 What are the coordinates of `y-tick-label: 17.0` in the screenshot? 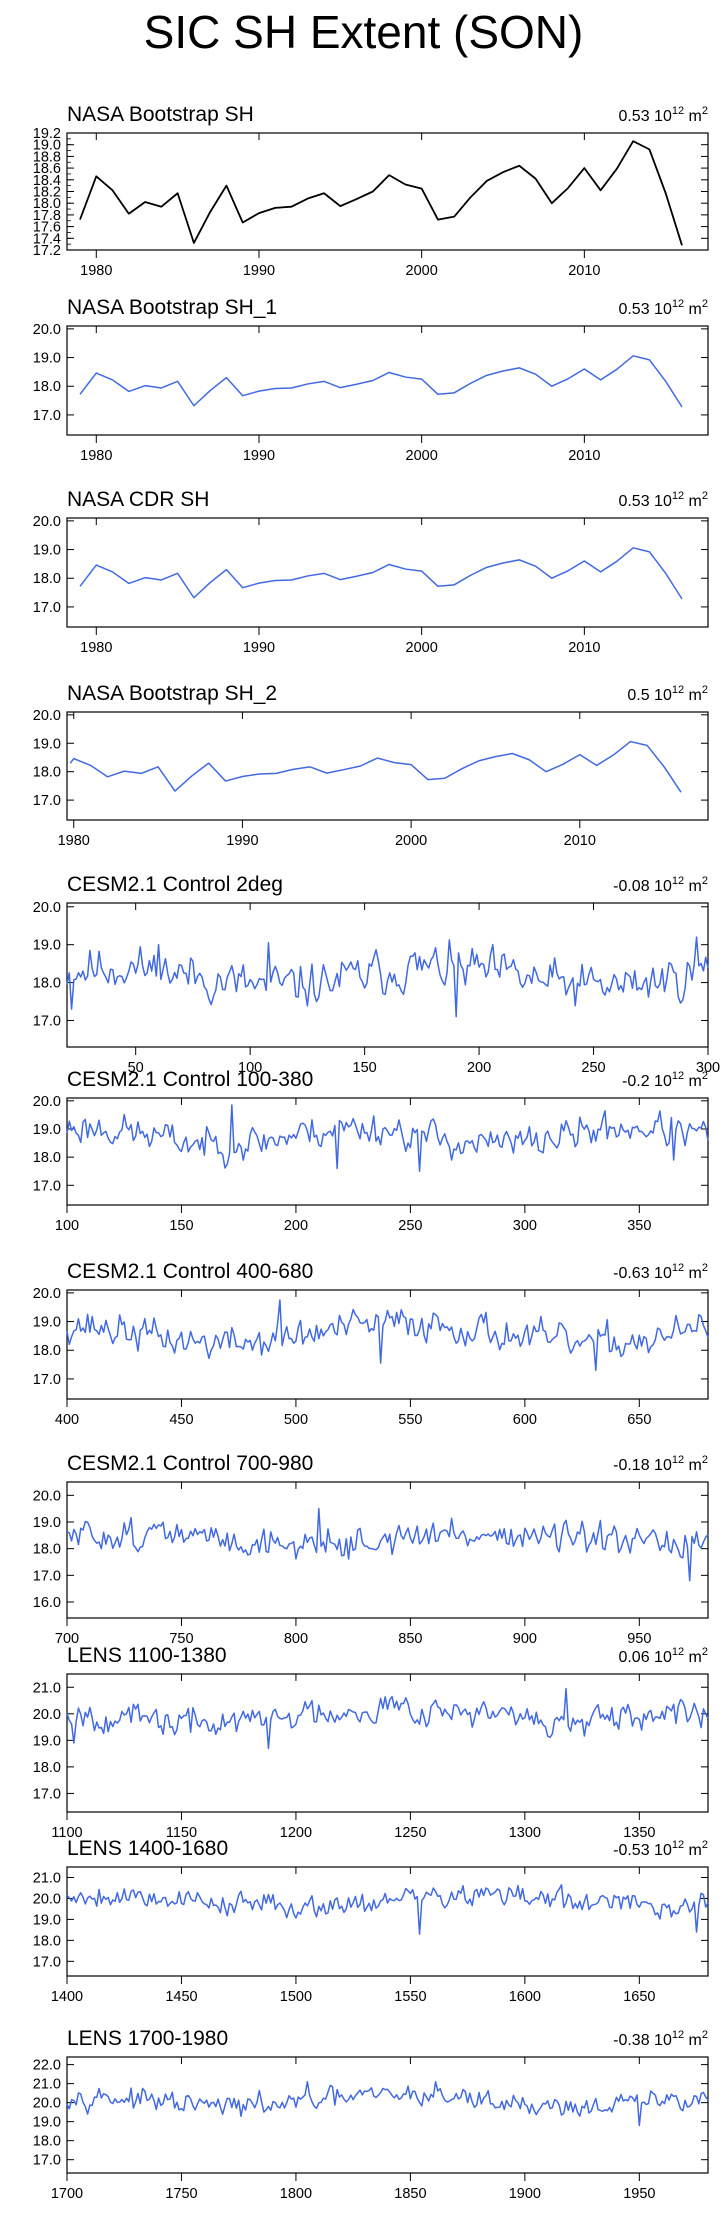 It's located at (47, 1021).